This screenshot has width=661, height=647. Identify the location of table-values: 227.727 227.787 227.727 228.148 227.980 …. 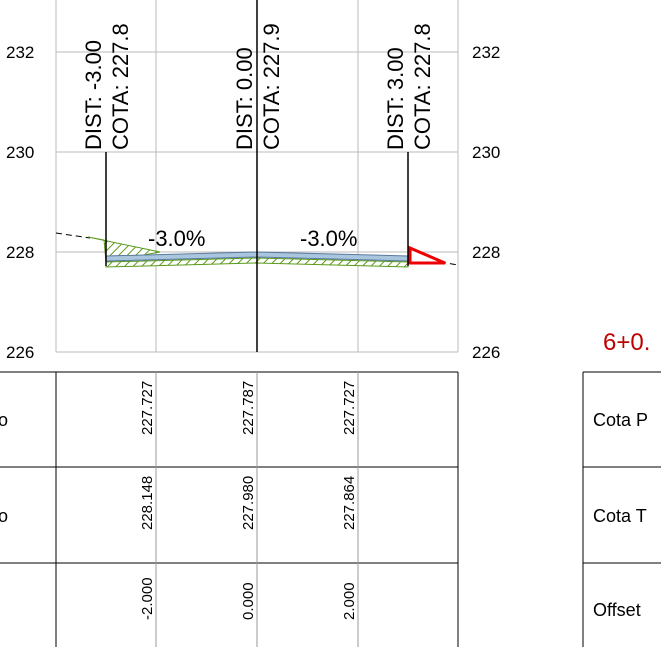
(248, 500).